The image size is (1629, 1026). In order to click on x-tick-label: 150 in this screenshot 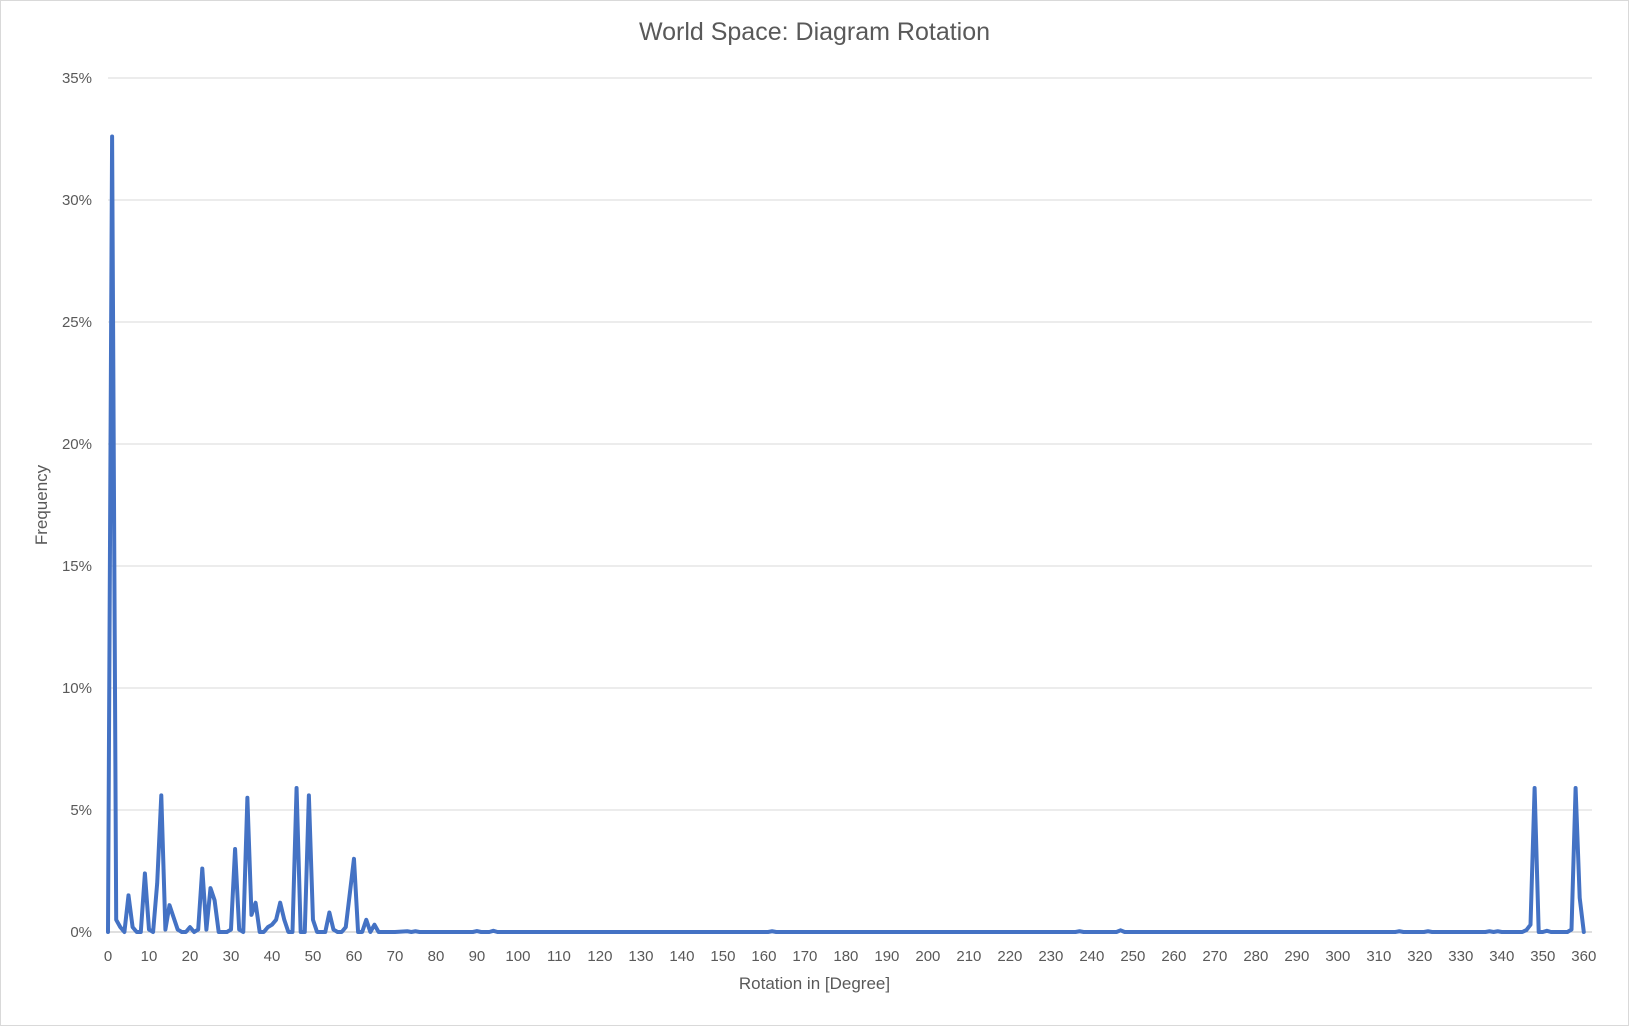, I will do `click(722, 956)`.